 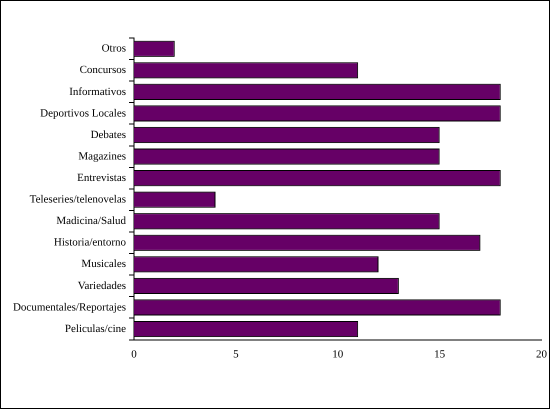 I want to click on y-tick-label: Concursos, so click(x=103, y=70).